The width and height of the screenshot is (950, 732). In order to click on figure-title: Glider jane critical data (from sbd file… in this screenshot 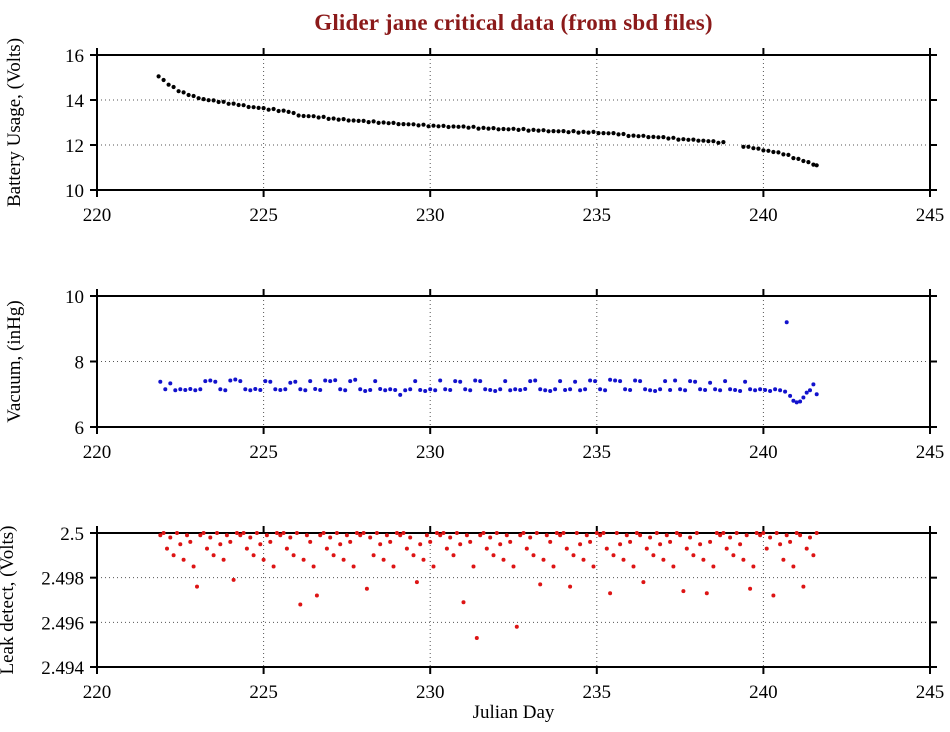, I will do `click(513, 22)`.